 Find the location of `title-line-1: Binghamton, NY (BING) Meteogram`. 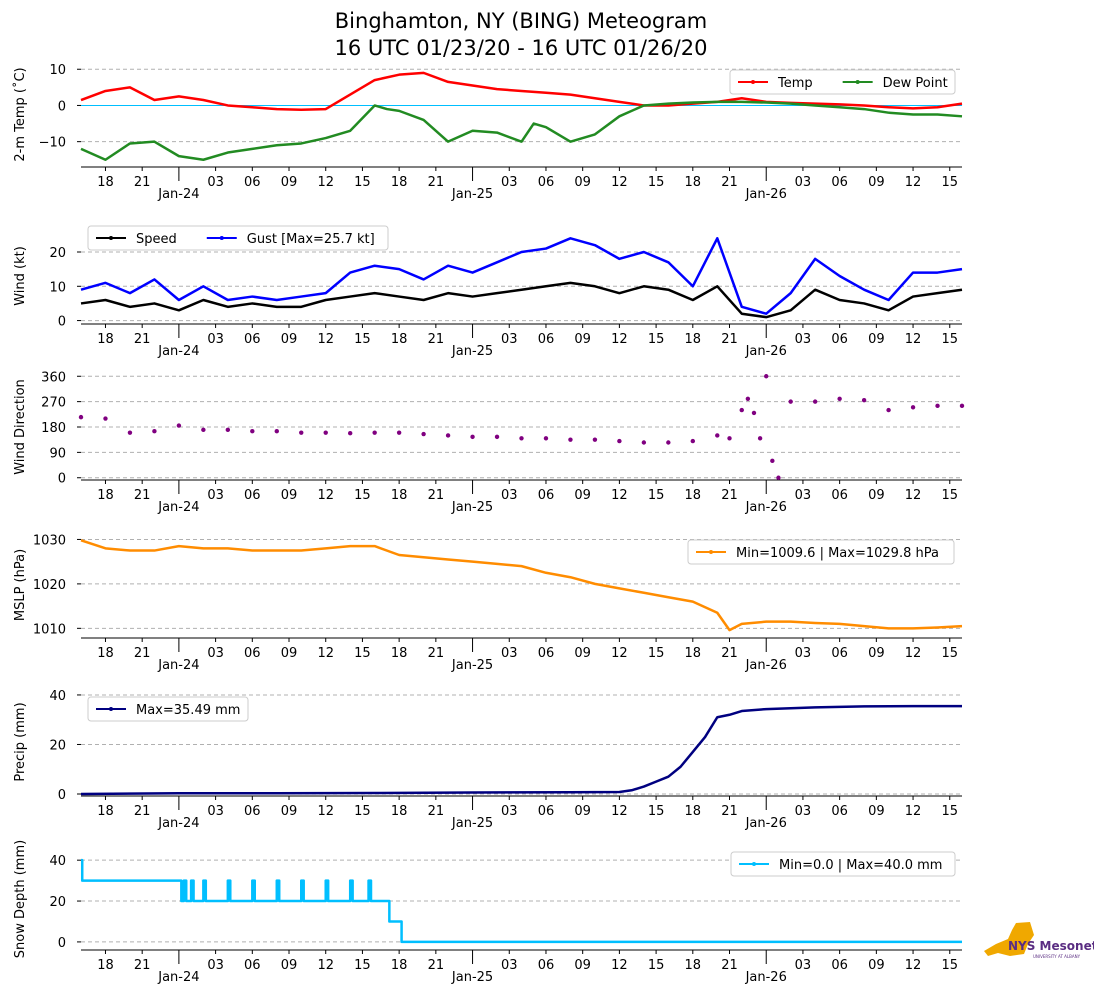

title-line-1: Binghamton, NY (BING) Meteogram is located at coordinates (521, 21).